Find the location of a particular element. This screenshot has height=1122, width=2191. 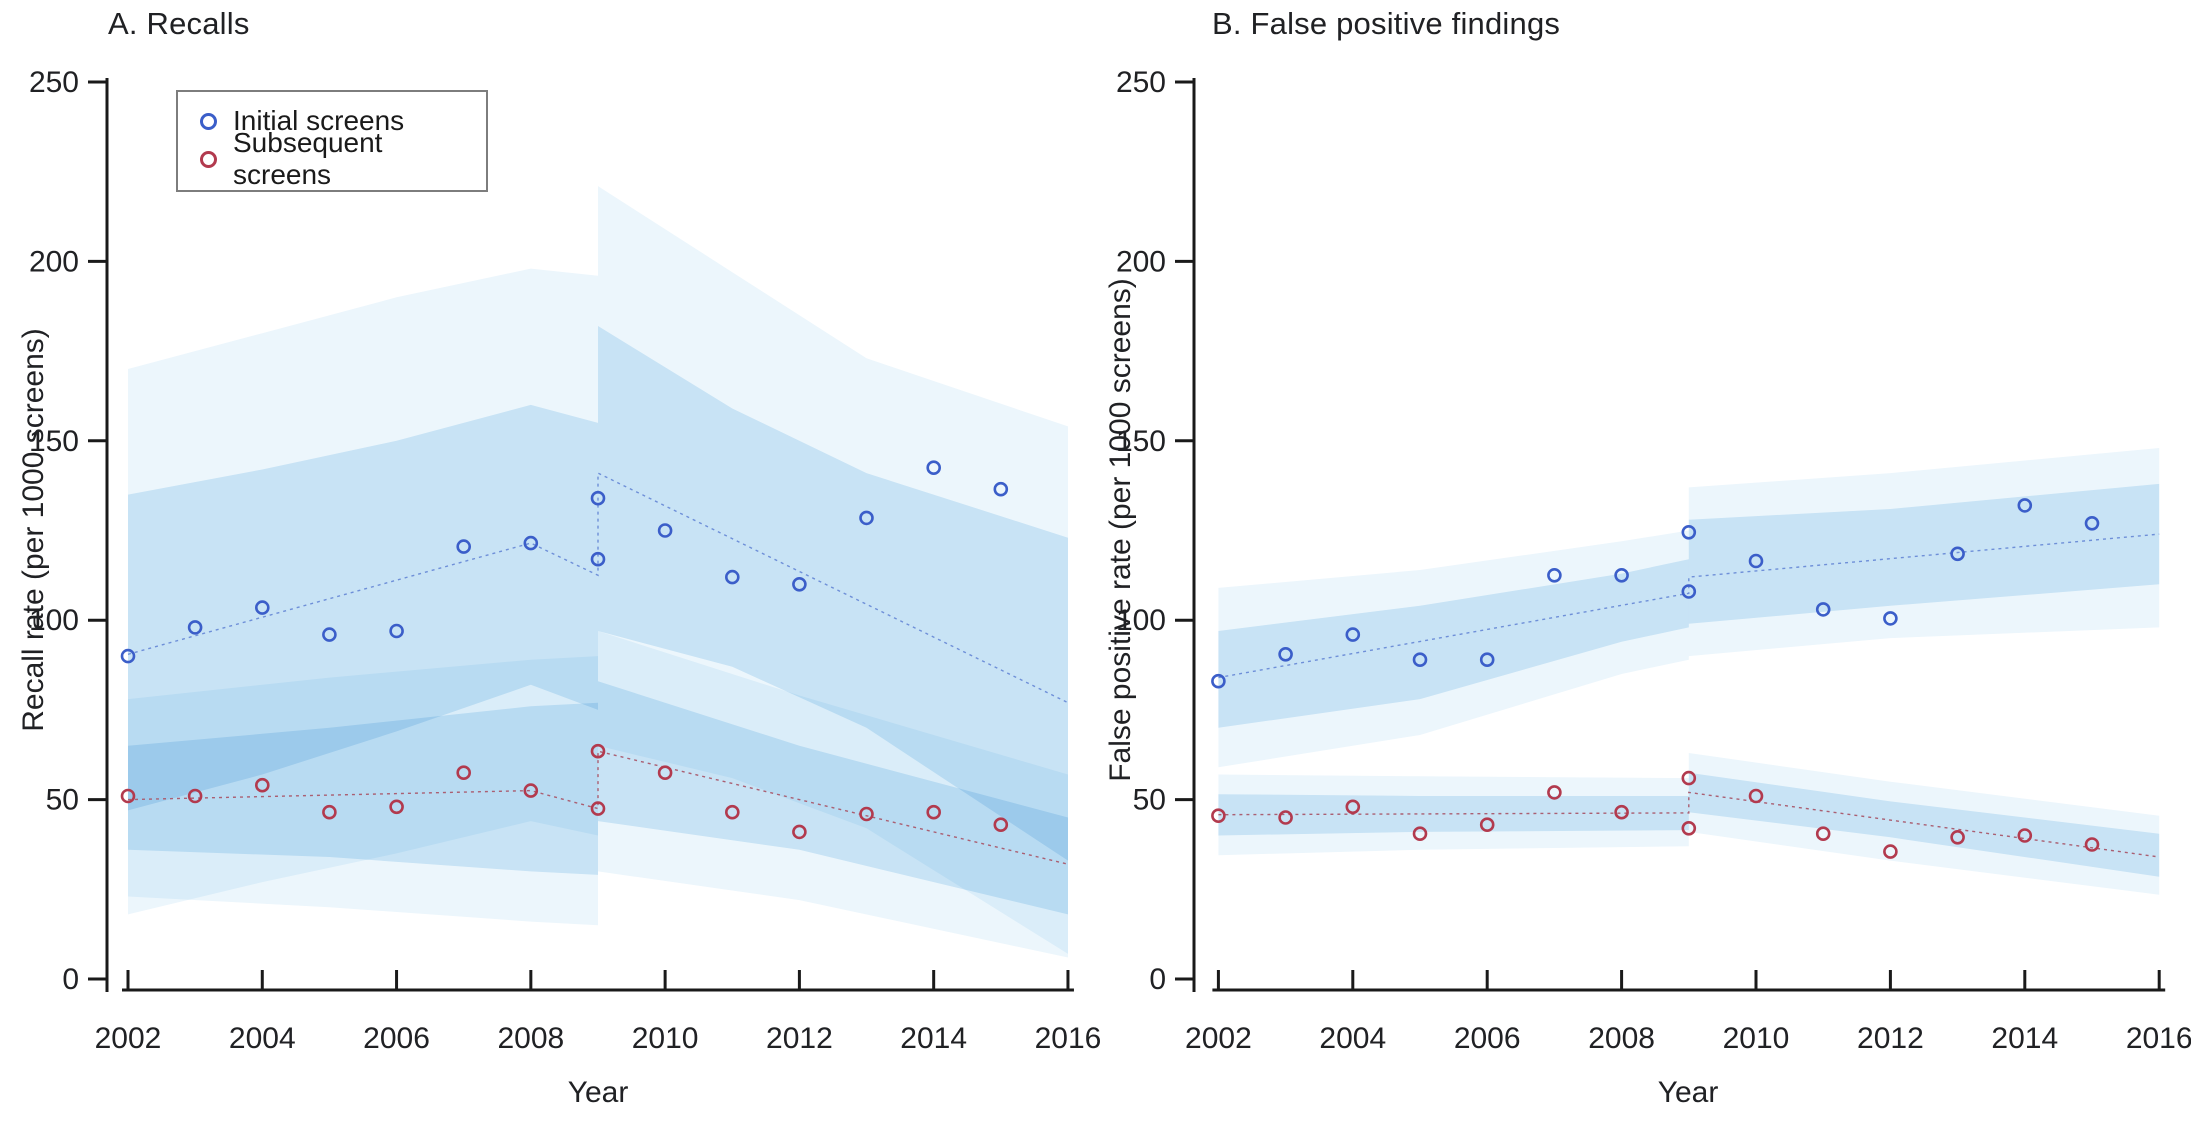

legend-box: Initial screens Subsequent screens is located at coordinates (332, 141).